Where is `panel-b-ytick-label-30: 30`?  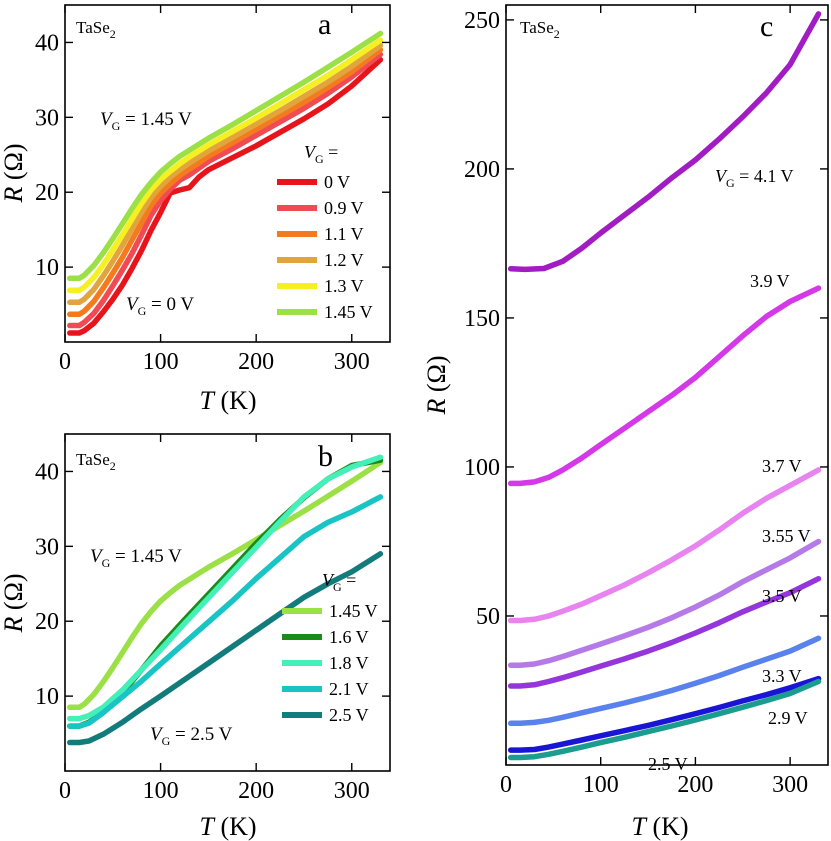
panel-b-ytick-label-30: 30 is located at coordinates (47, 547).